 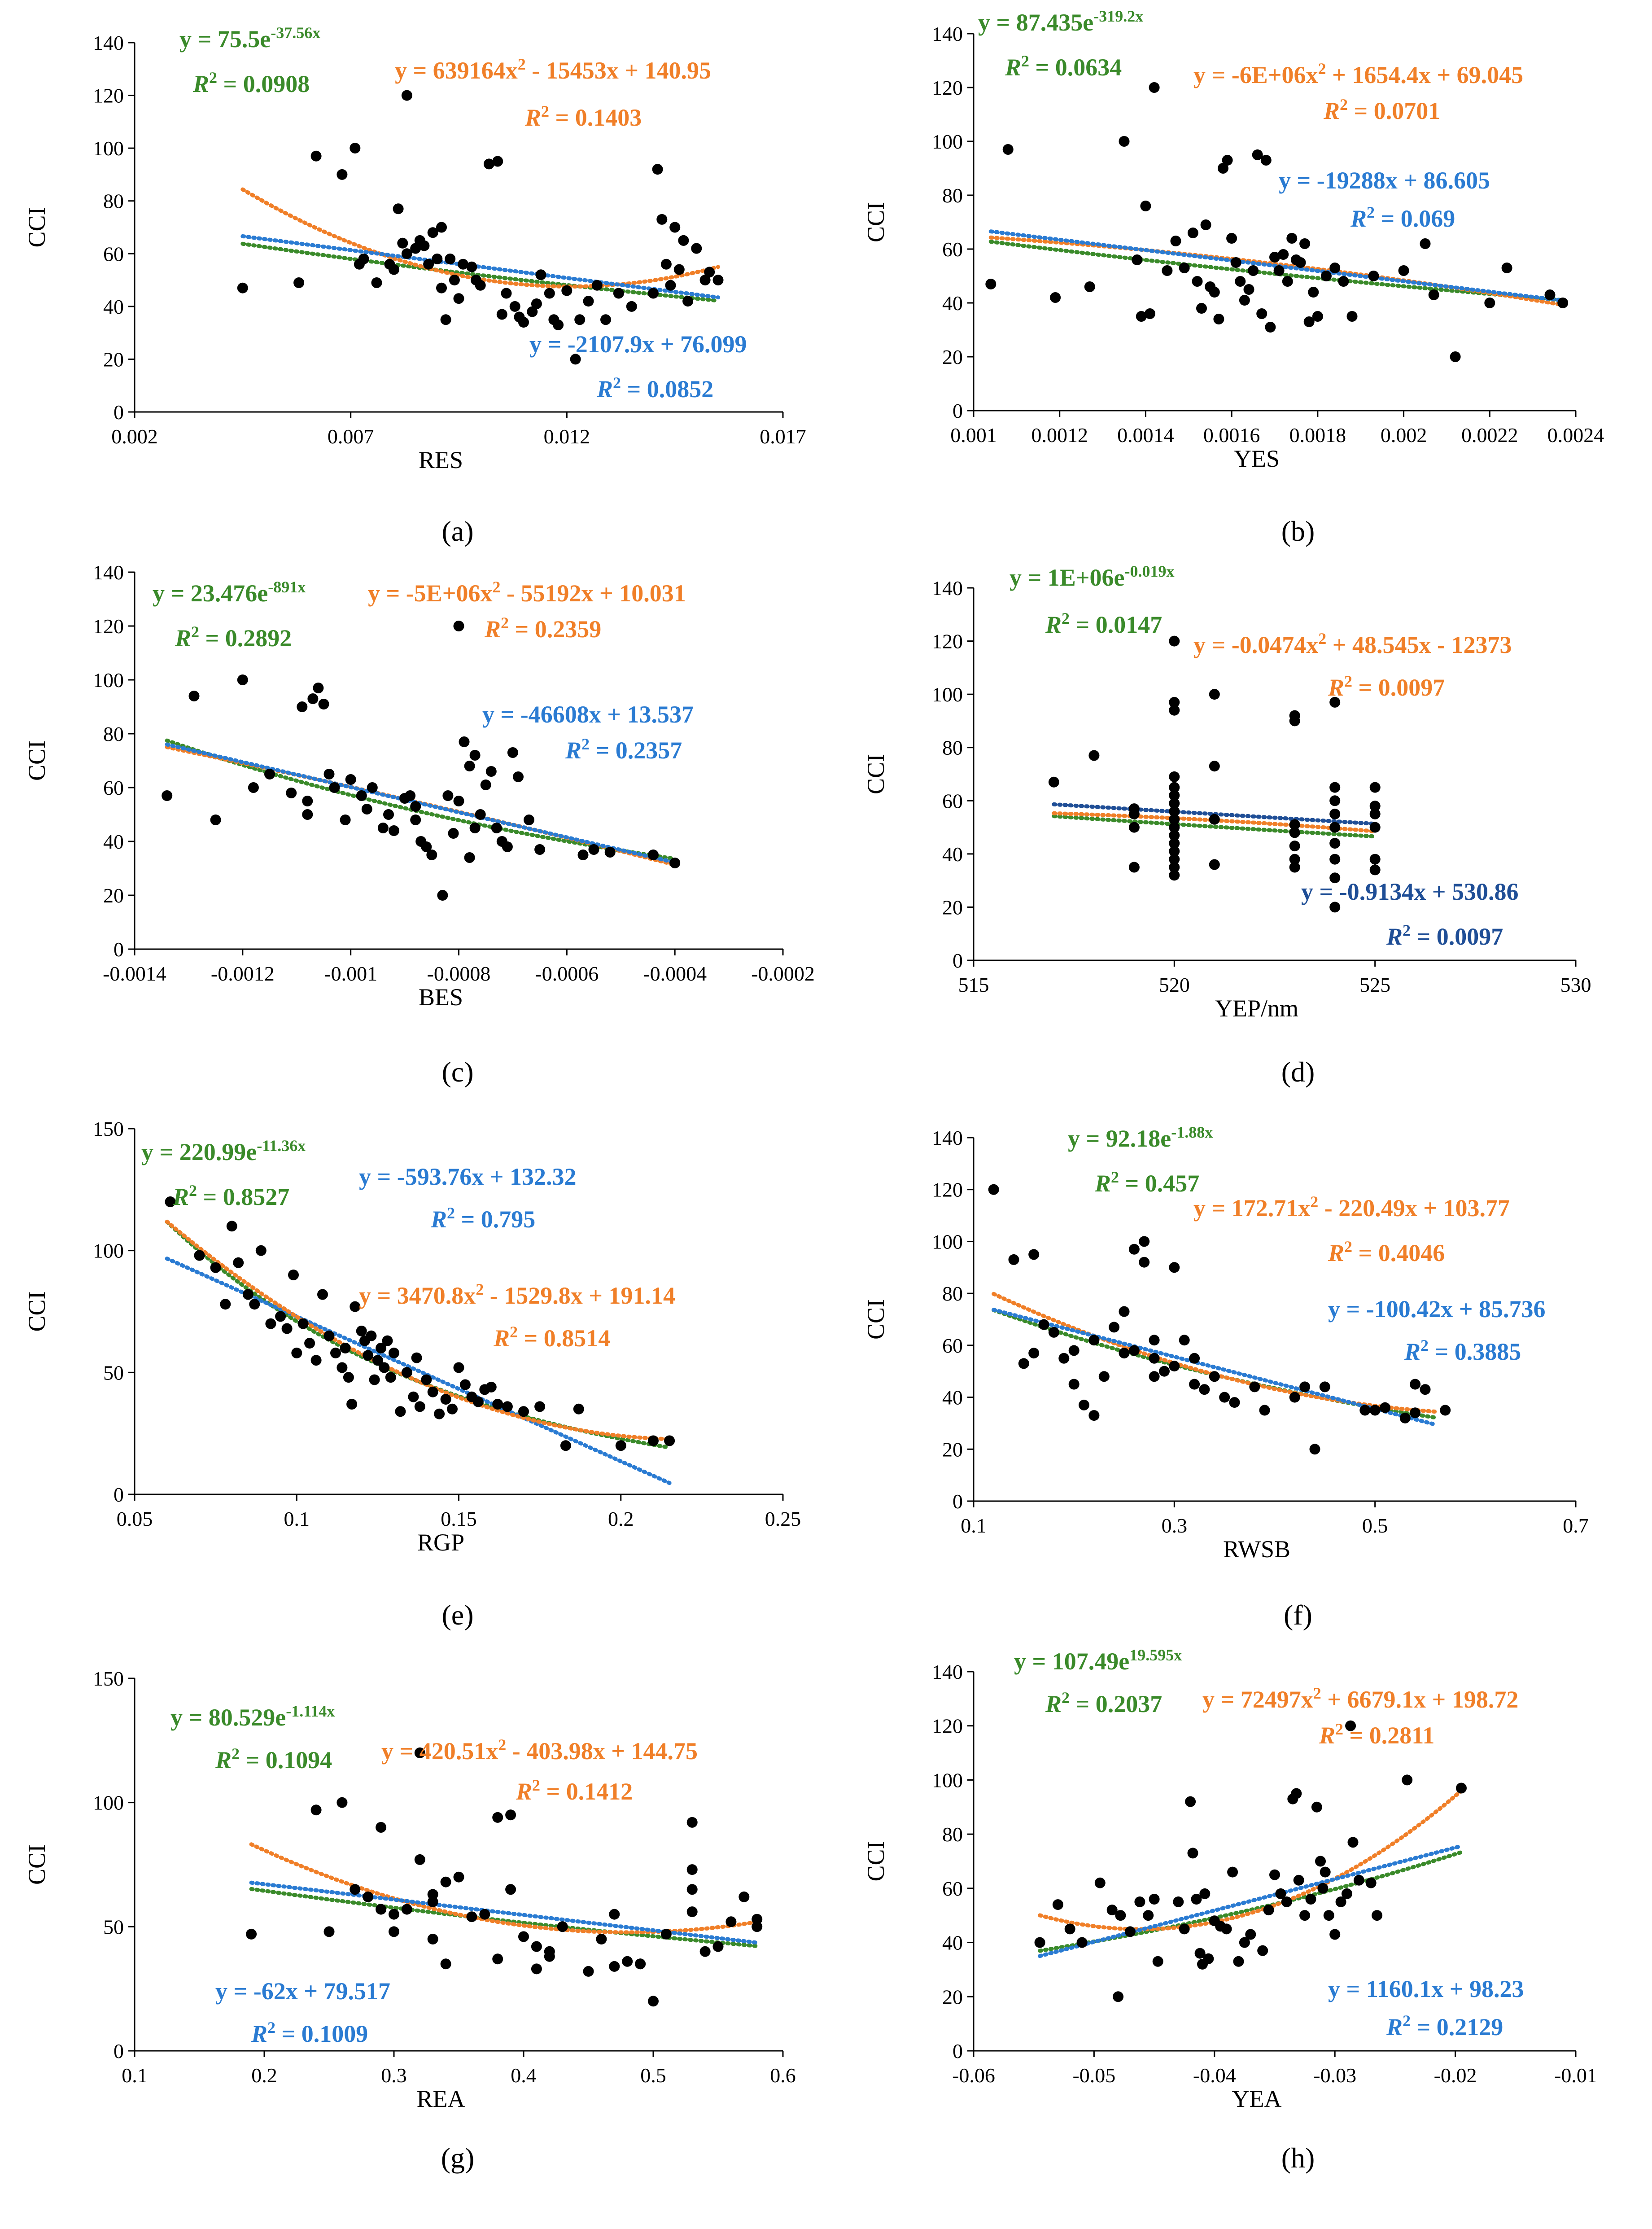 I want to click on panel-caption: (c), so click(x=457, y=1072).